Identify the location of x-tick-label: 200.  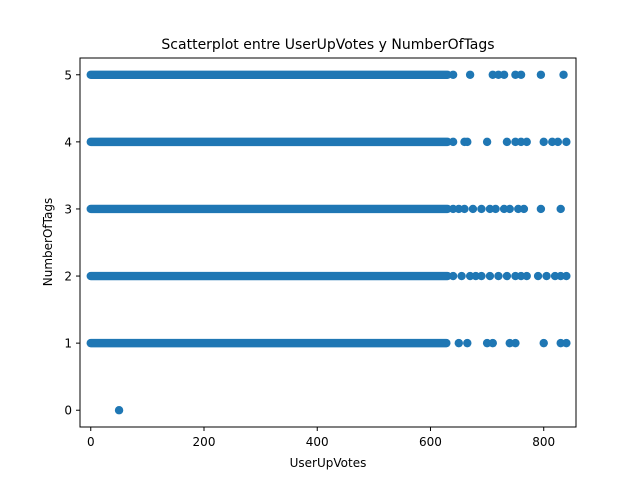
(204, 442).